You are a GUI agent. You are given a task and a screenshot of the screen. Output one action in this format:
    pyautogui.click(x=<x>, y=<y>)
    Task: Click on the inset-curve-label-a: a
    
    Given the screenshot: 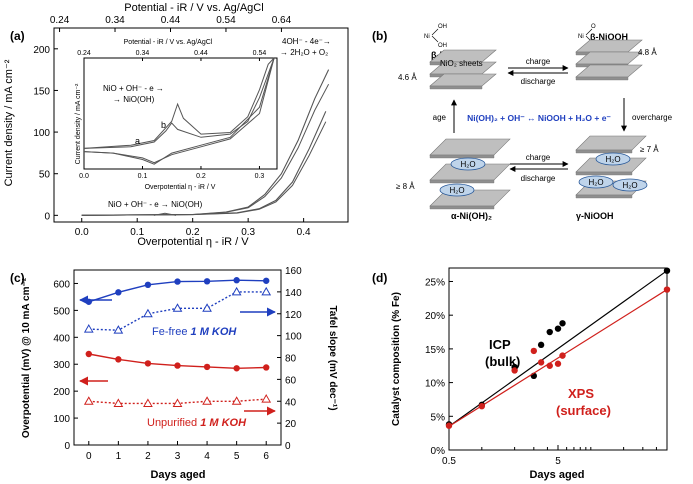 What is the action you would take?
    pyautogui.click(x=137, y=141)
    